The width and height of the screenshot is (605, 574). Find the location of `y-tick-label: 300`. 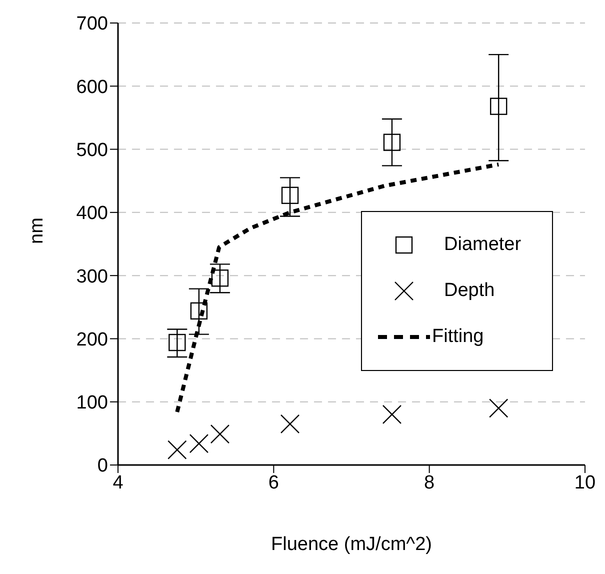

y-tick-label: 300 is located at coordinates (92, 277).